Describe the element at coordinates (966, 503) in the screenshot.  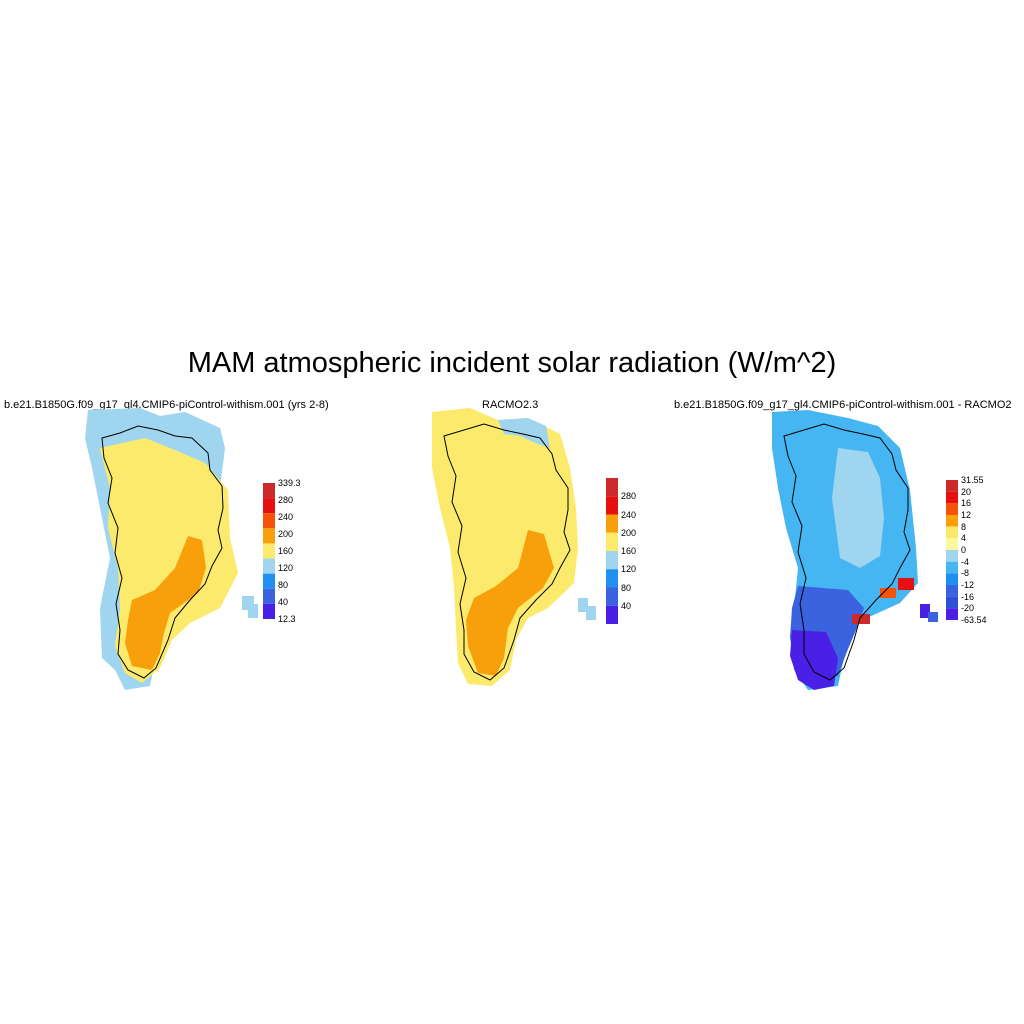
I see `colorbar-tick-label: 16` at that location.